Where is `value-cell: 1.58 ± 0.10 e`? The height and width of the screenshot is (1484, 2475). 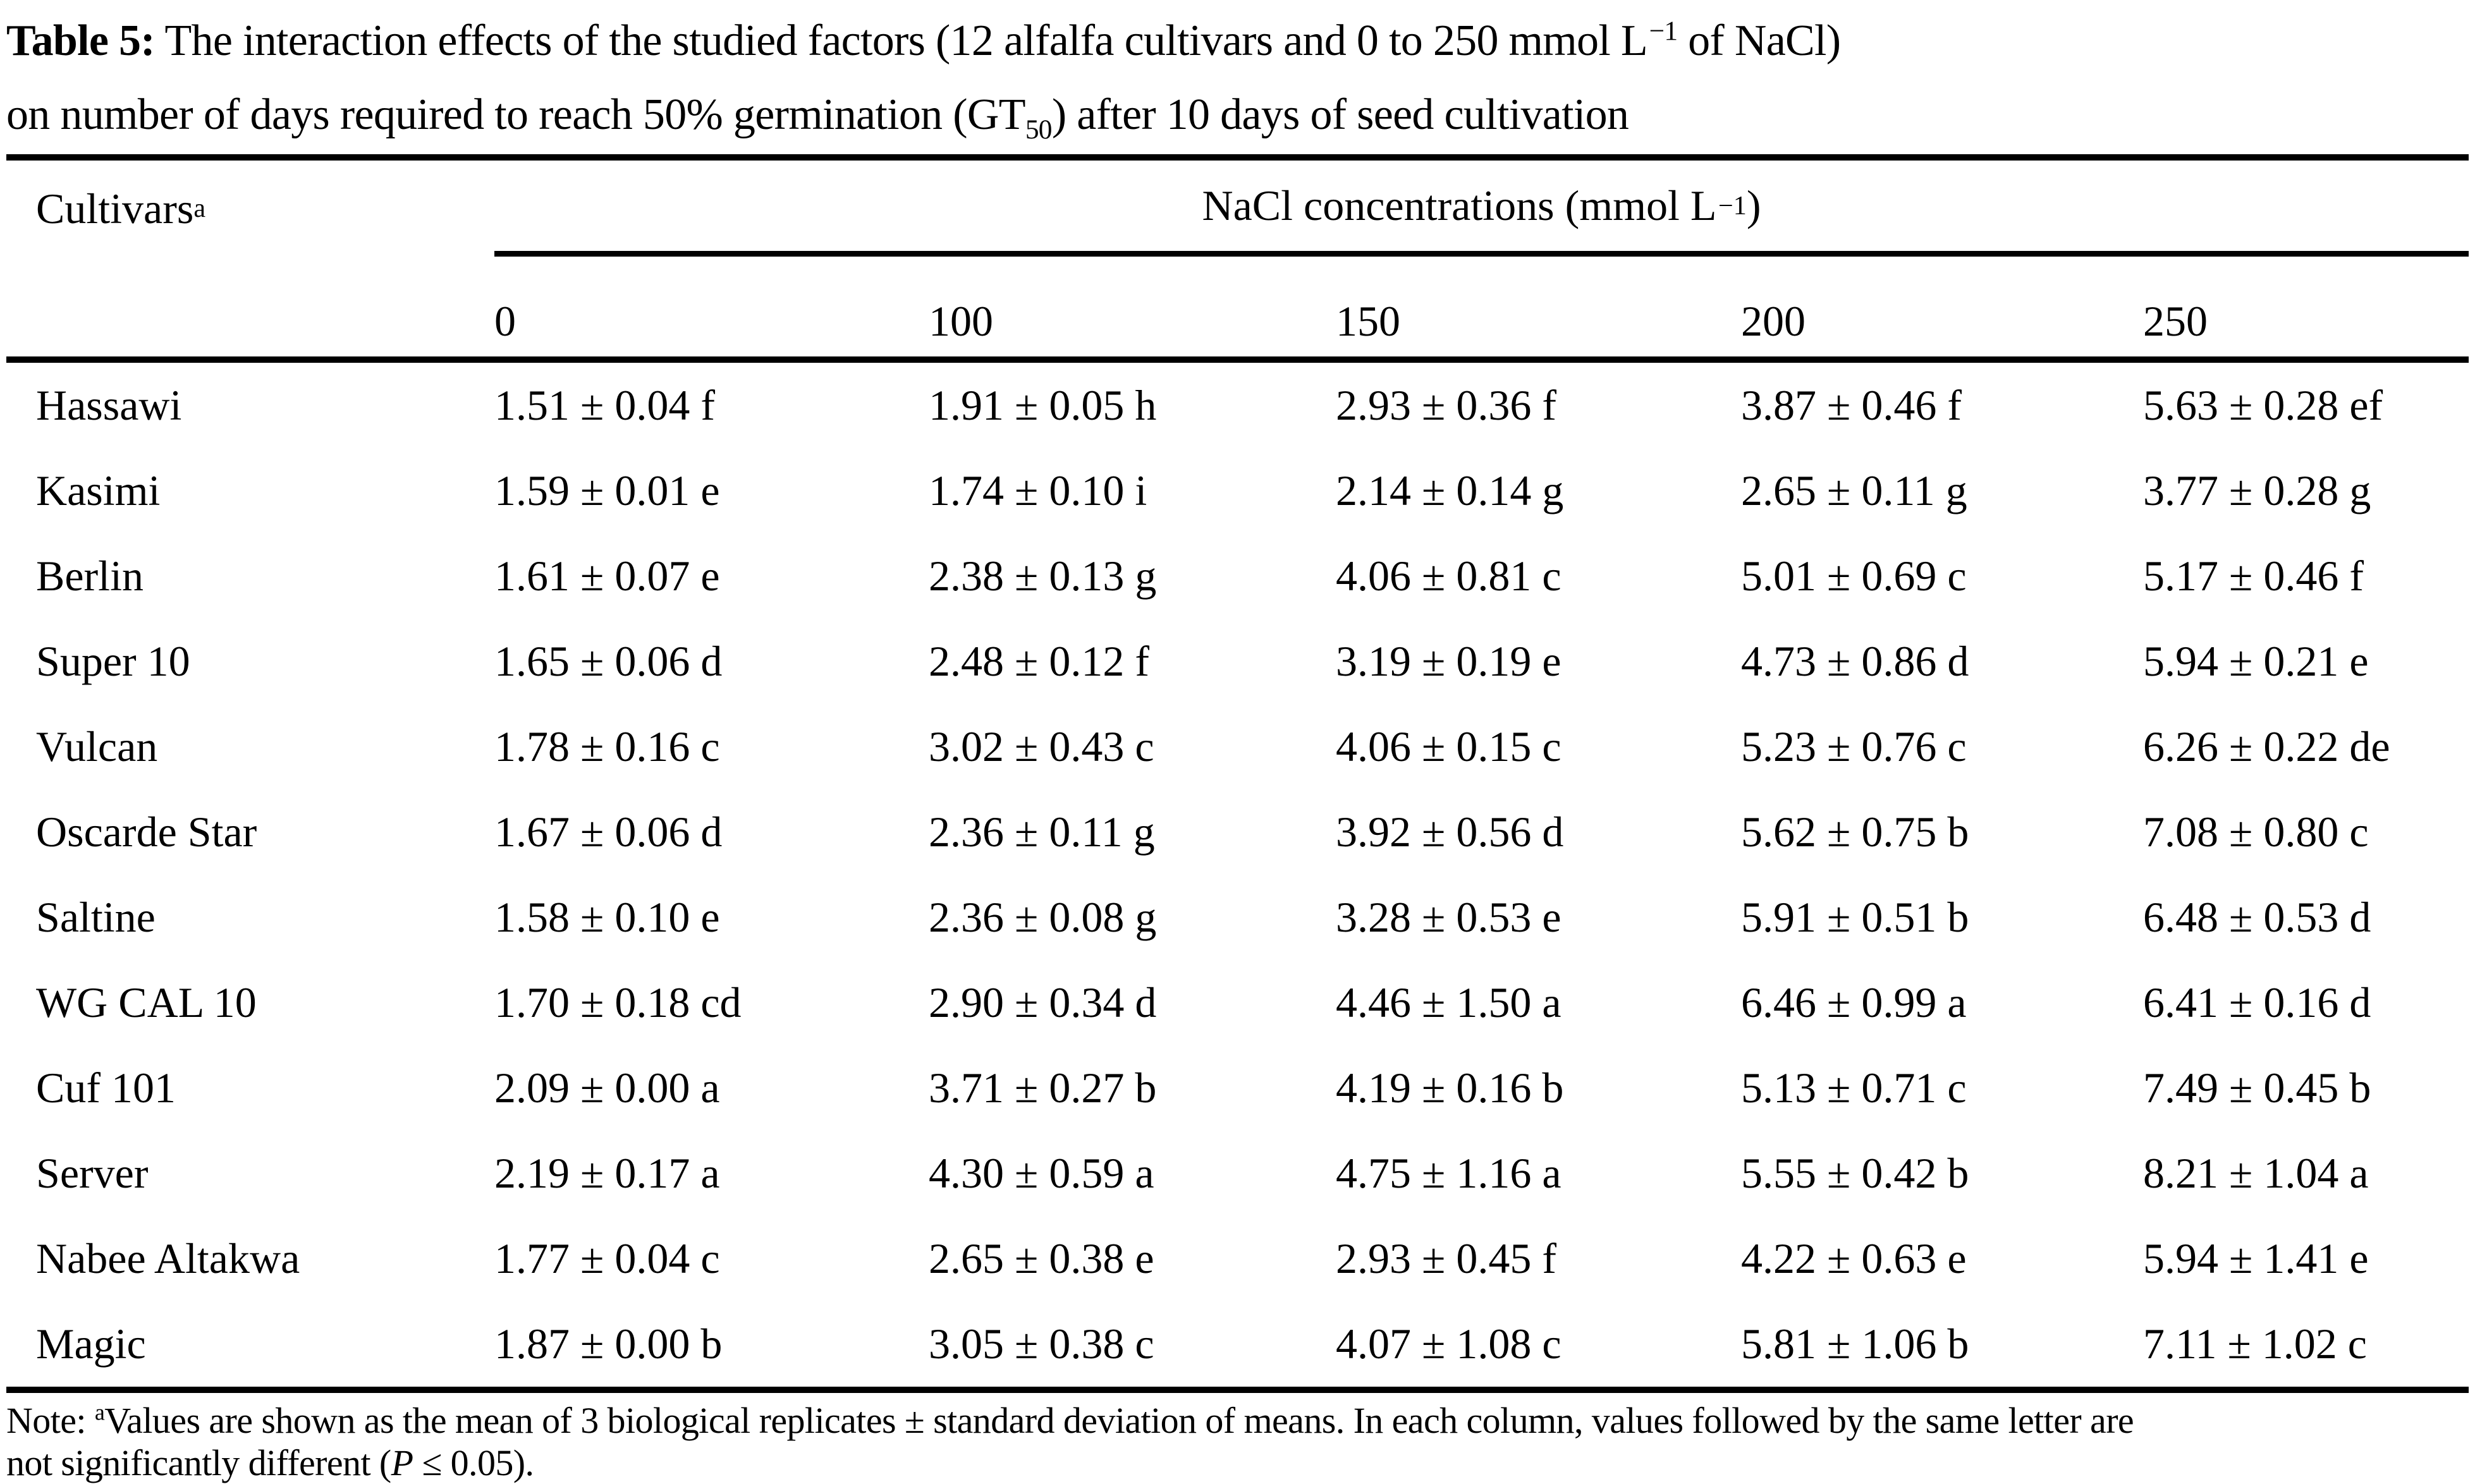 value-cell: 1.58 ± 0.10 e is located at coordinates (607, 917).